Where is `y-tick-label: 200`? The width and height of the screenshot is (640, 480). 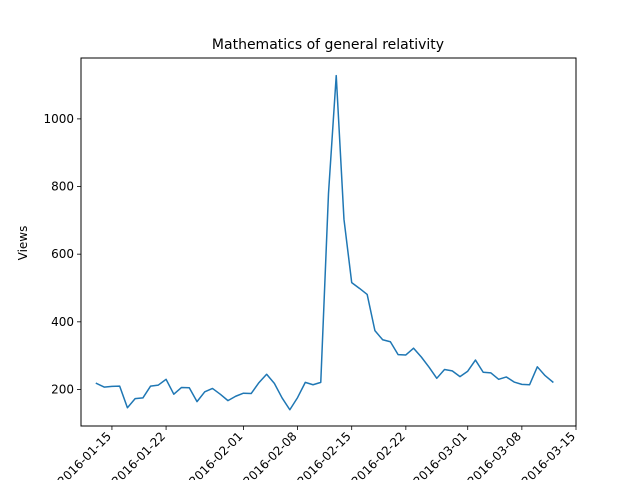 y-tick-label: 200 is located at coordinates (62, 389).